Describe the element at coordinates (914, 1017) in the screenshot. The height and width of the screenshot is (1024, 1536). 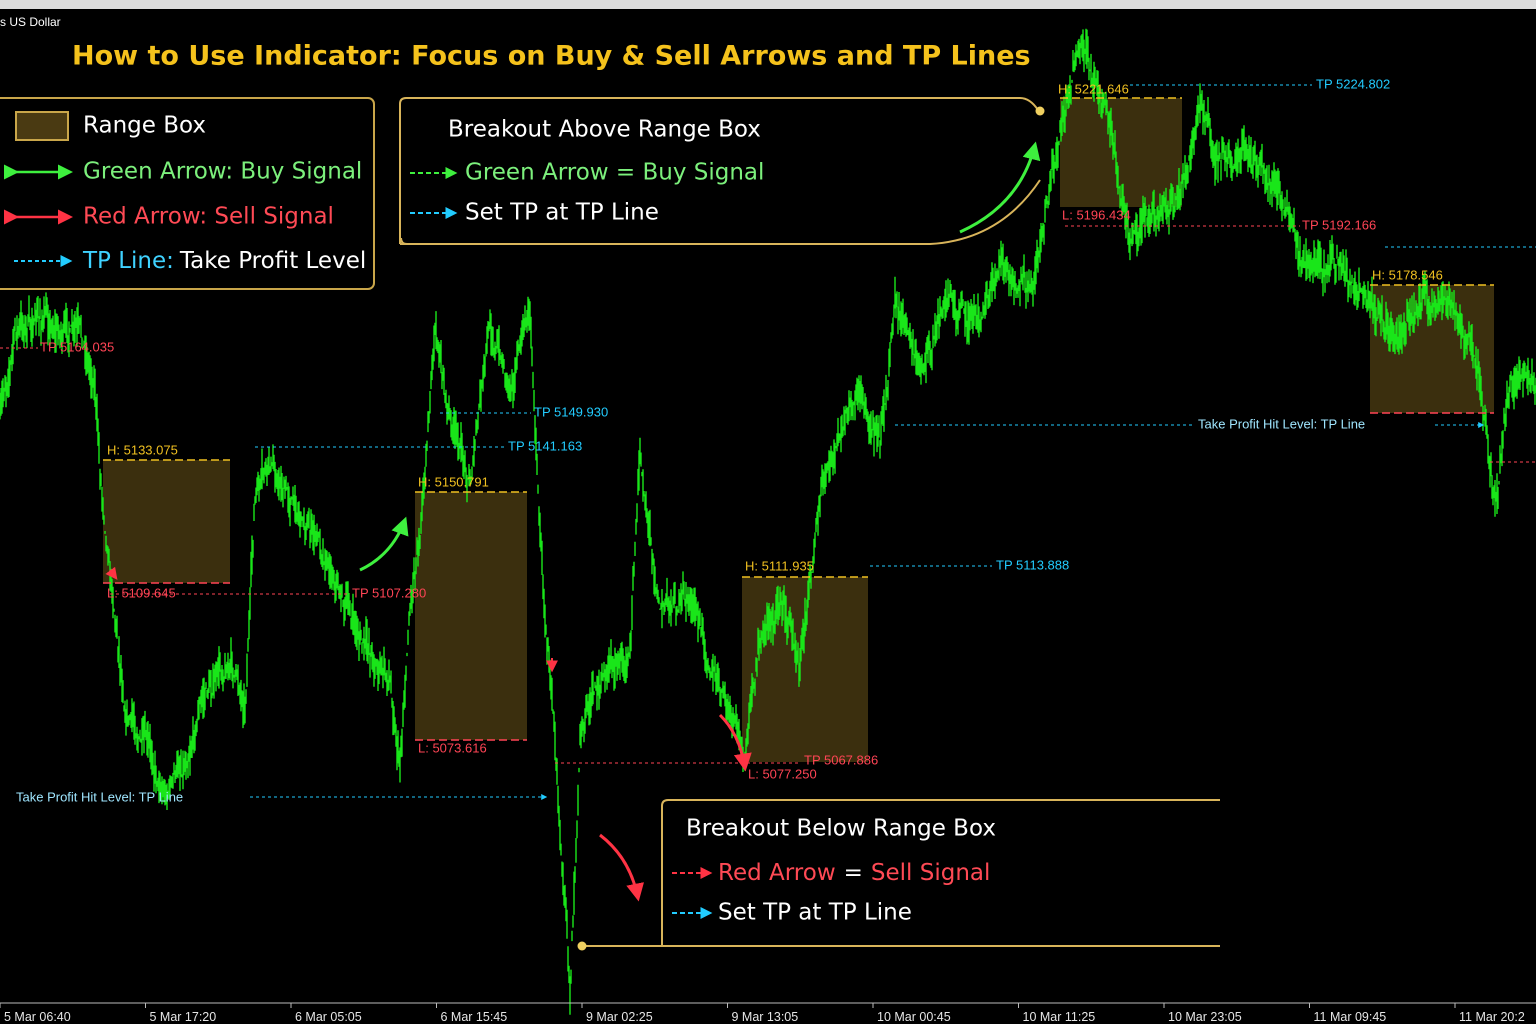
I see `time-label: 10 Mar 00:45` at that location.